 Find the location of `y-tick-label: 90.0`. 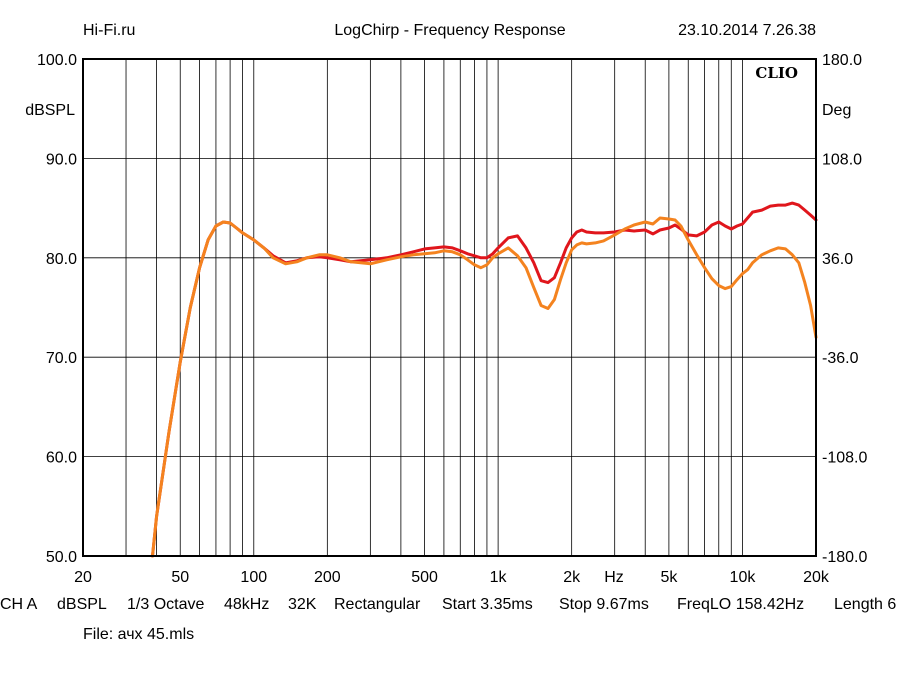

y-tick-label: 90.0 is located at coordinates (61, 159).